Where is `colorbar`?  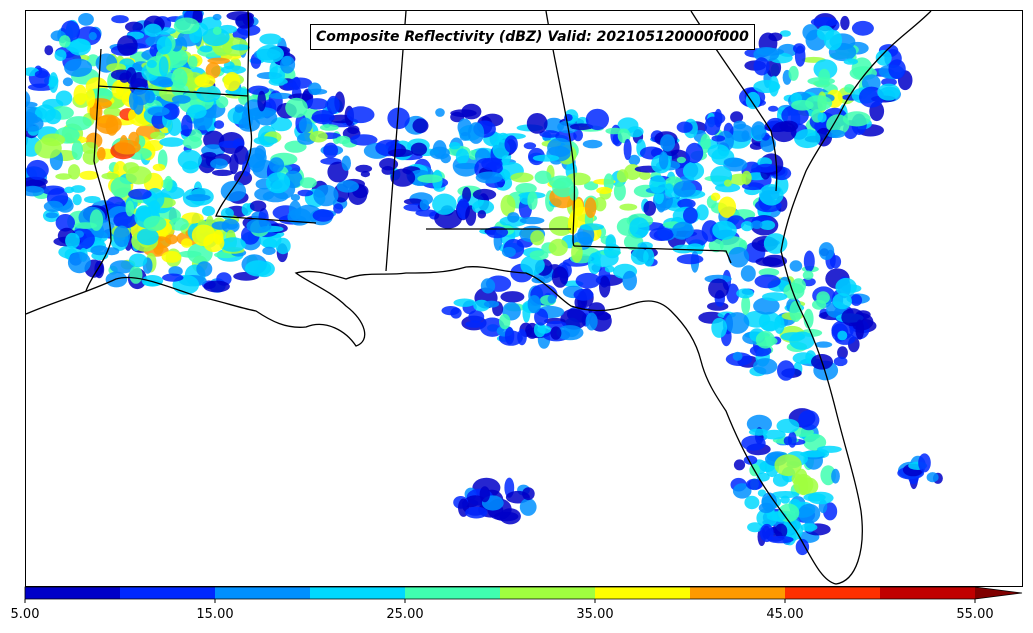 colorbar is located at coordinates (516, 596).